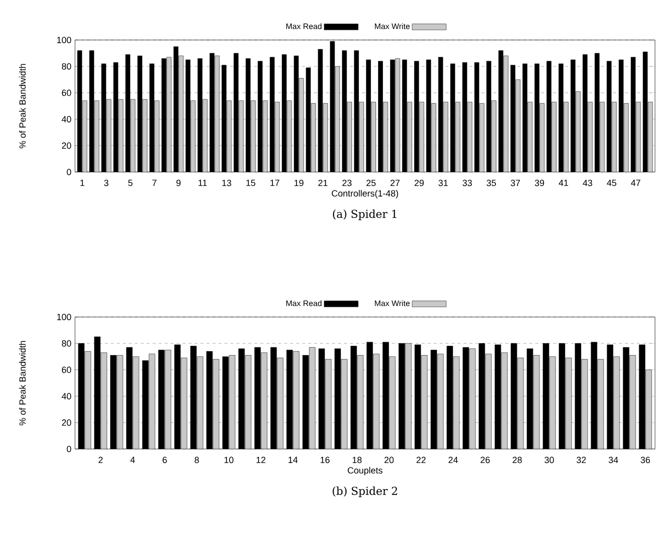 The width and height of the screenshot is (670, 533). I want to click on x-tick-label: 24, so click(453, 460).